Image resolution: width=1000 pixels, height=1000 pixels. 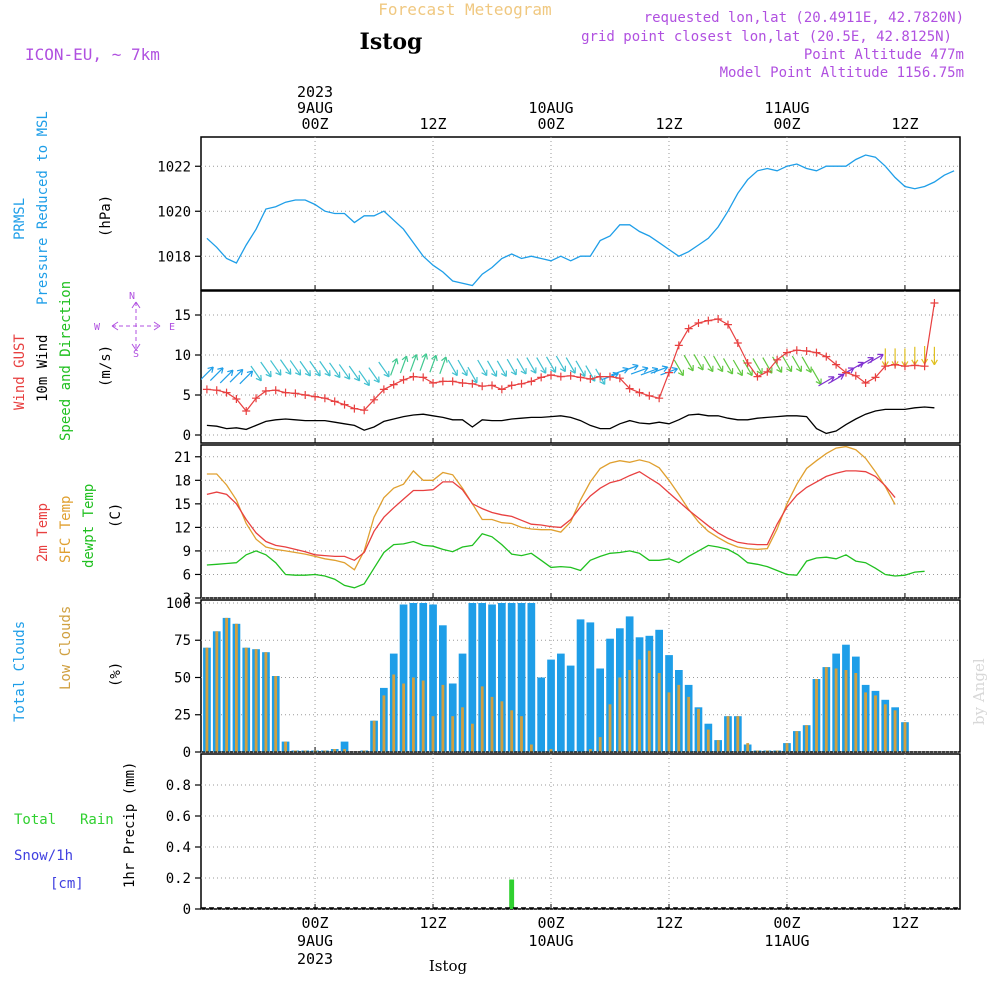 I want to click on requested-location: requested lon,lat (20.4911E, 42.7820N), so click(x=804, y=18).